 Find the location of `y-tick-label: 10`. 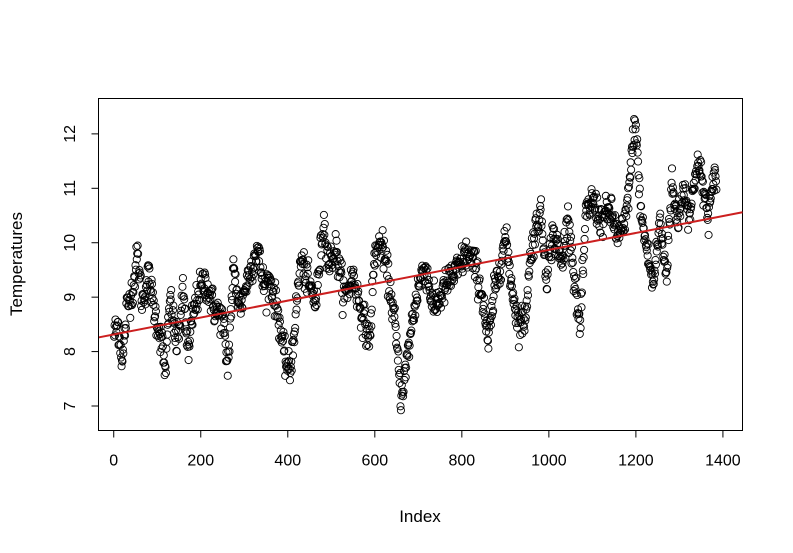

y-tick-label: 10 is located at coordinates (70, 243).